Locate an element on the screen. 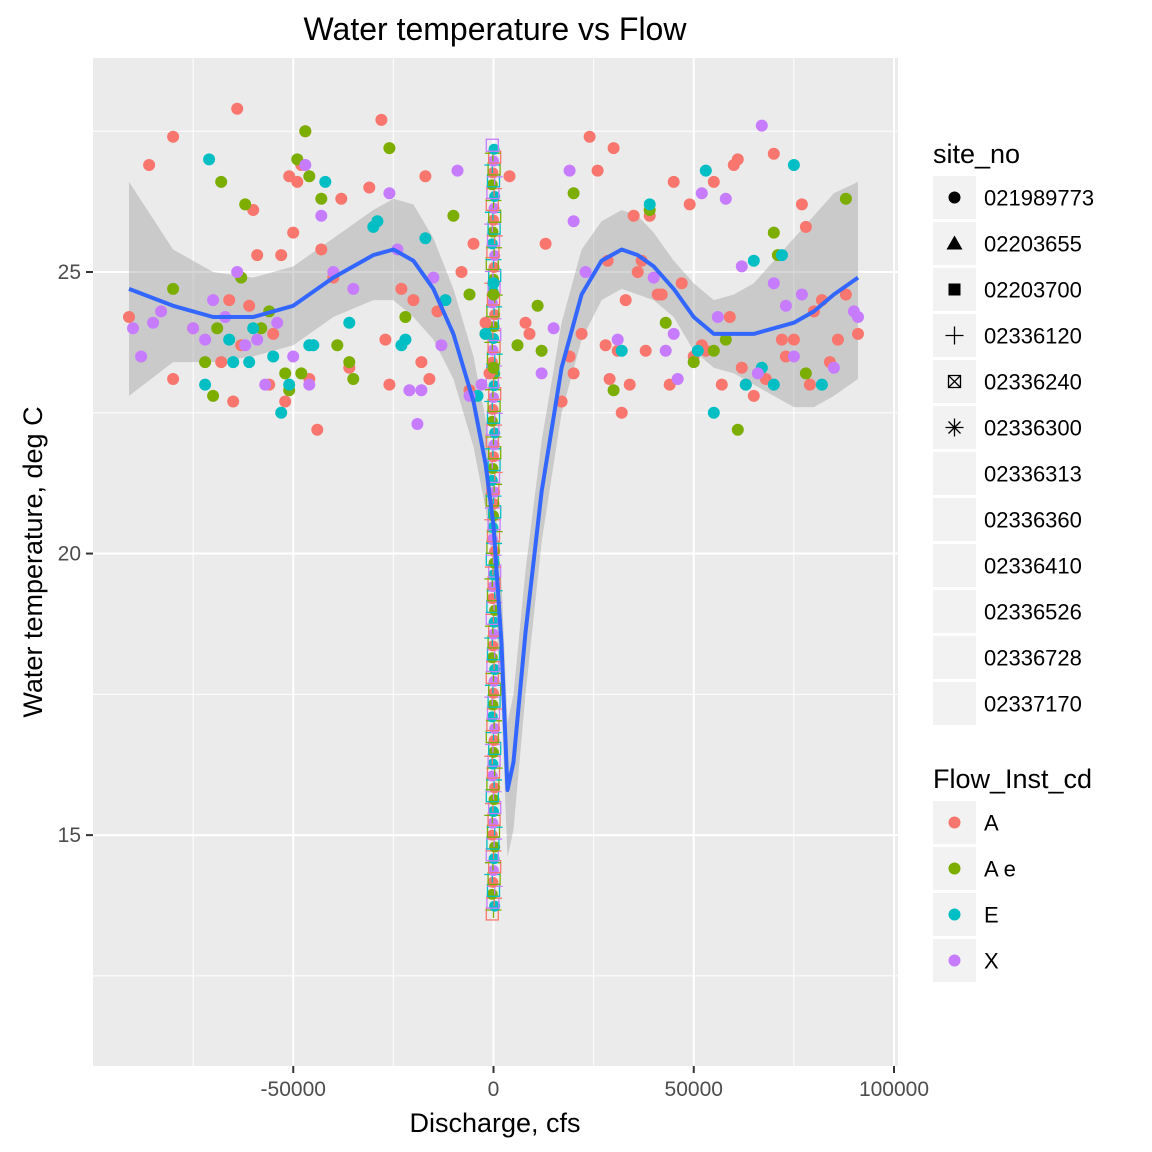 Image resolution: width=1152 pixels, height=1152 pixels. x-tick-label: 50000 is located at coordinates (694, 1089).